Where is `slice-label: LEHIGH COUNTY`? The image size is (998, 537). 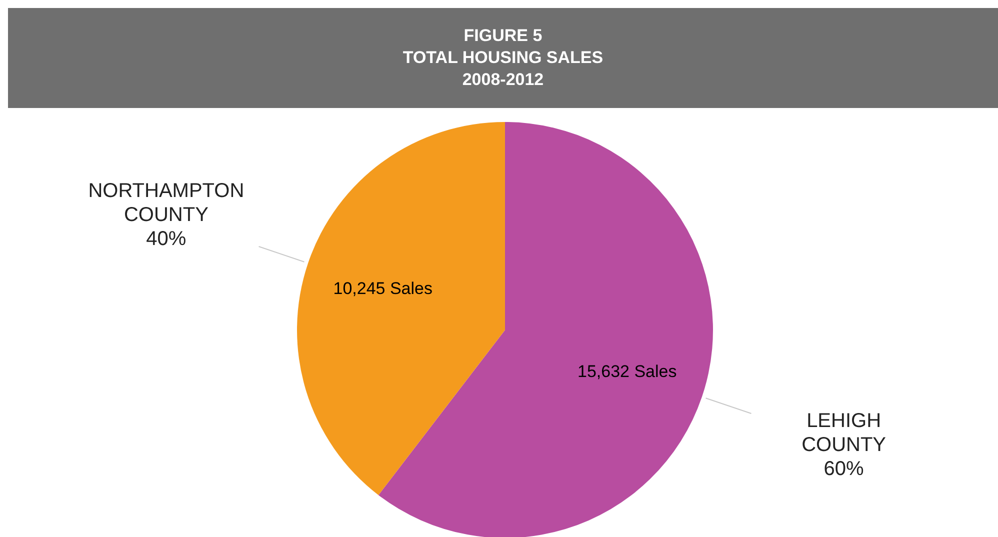
slice-label: LEHIGH COUNTY is located at coordinates (844, 433).